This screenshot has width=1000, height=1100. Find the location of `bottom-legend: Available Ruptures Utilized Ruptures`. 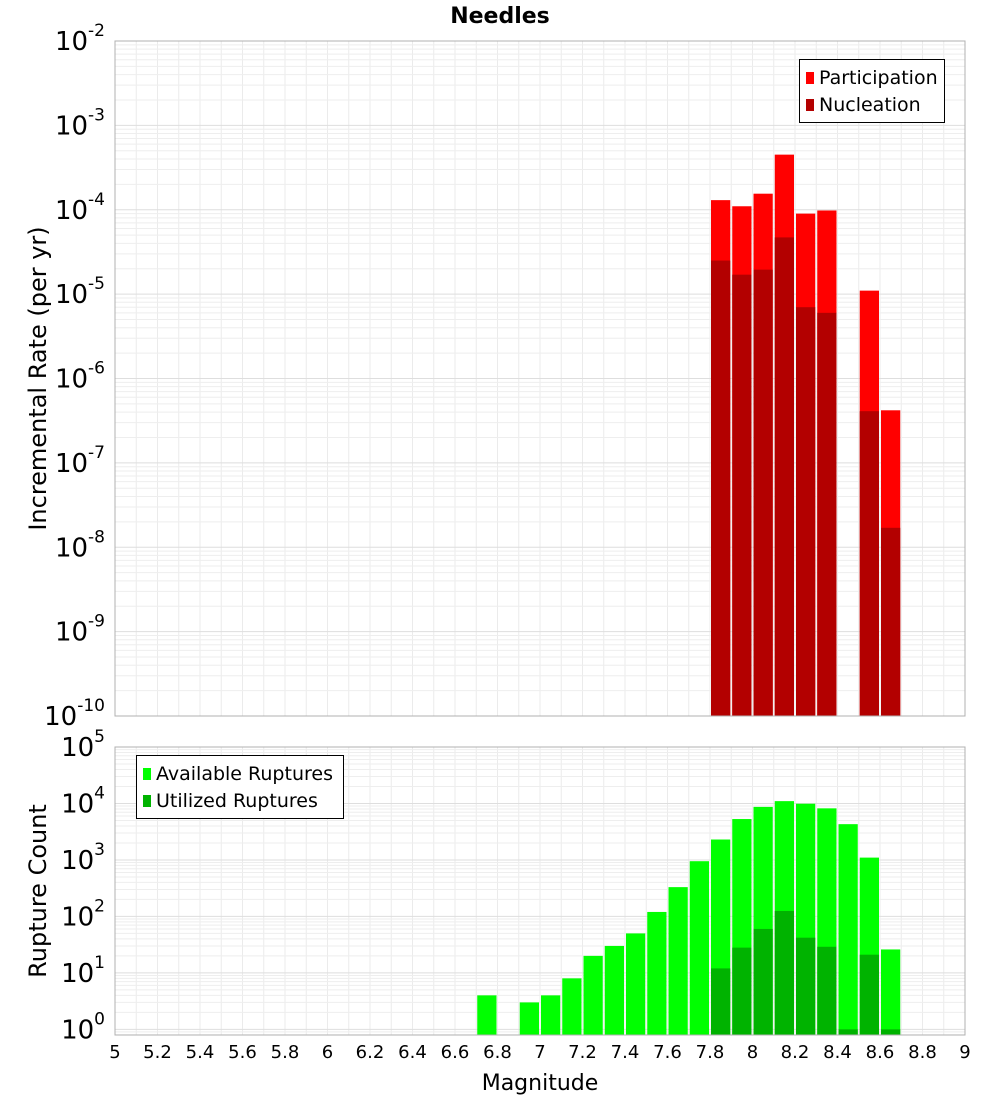

bottom-legend: Available Ruptures Utilized Ruptures is located at coordinates (240, 787).